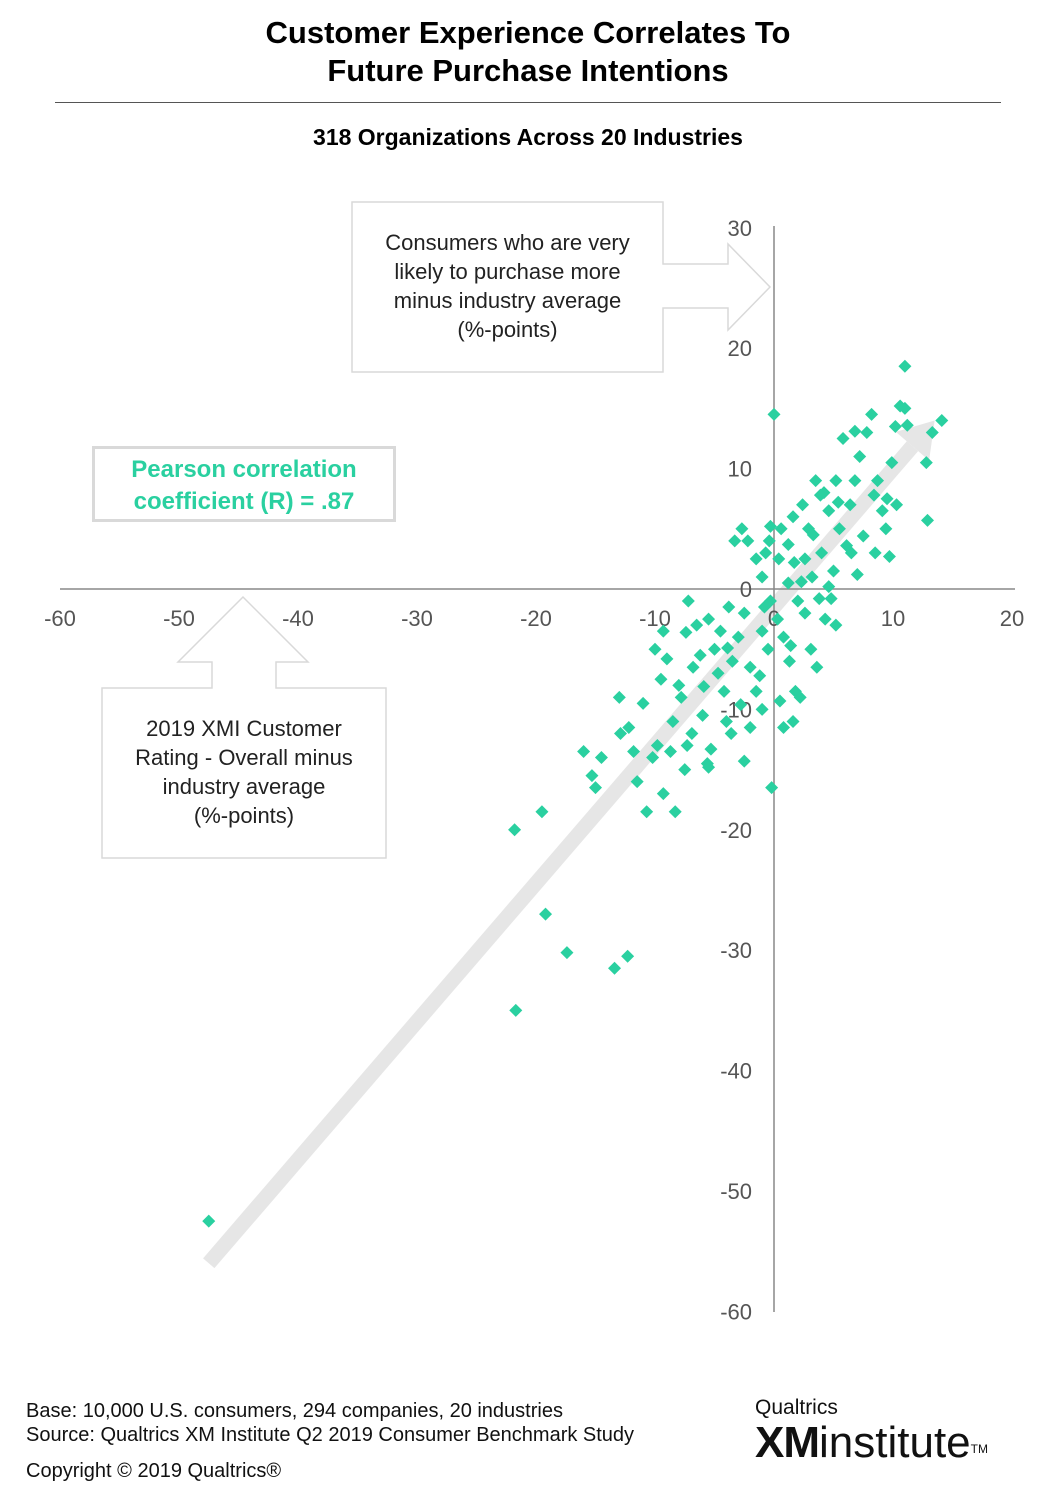 The image size is (1056, 1500). I want to click on x-tick-label: -30, so click(417, 618).